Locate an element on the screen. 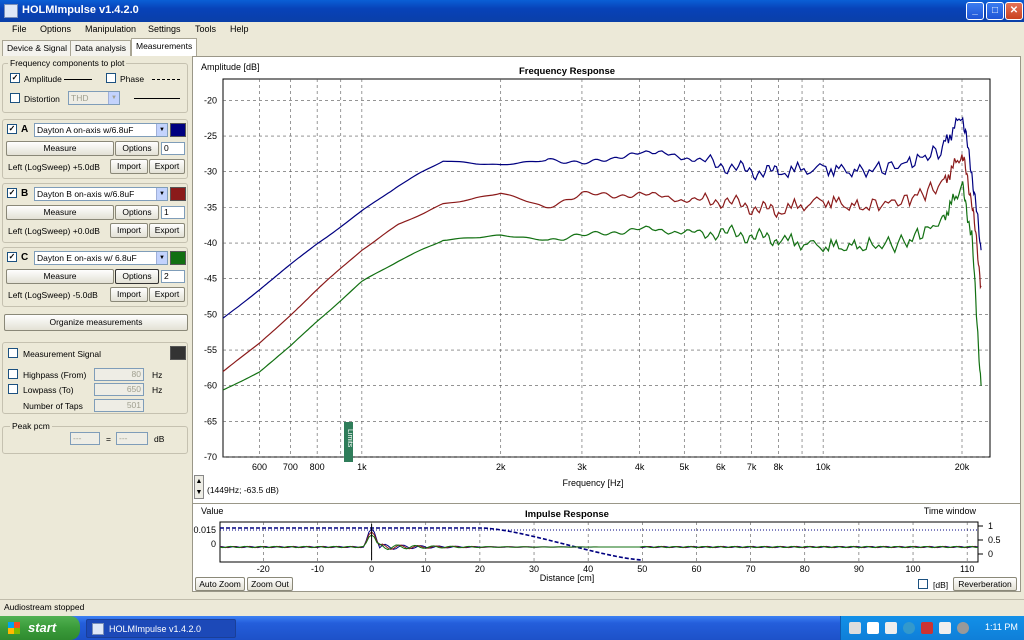  impulse-x-tick-label: 50 is located at coordinates (642, 569).